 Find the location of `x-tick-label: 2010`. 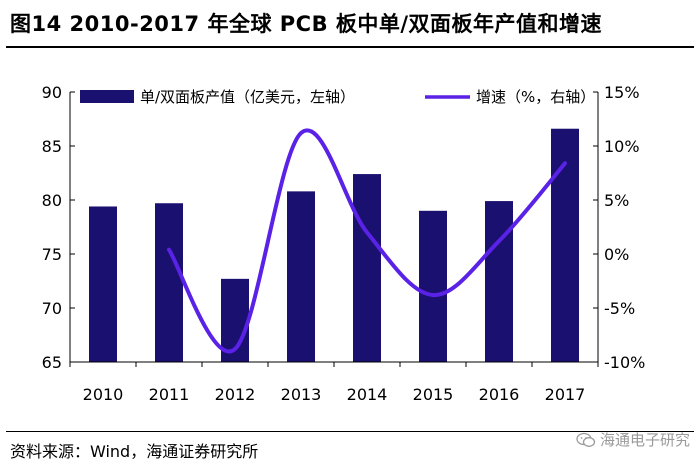

x-tick-label: 2010 is located at coordinates (103, 394).